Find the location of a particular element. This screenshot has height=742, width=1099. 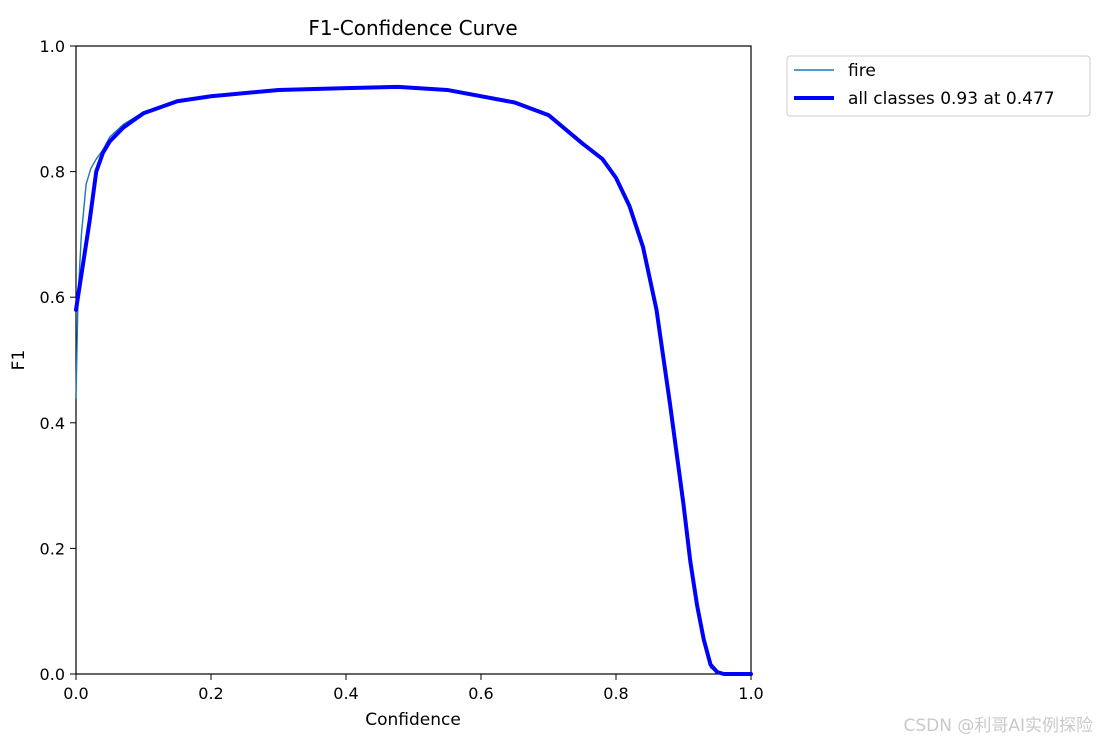

x-axis-ticks: 0.0 0.2 0.4 0.6 0.8 1.0 is located at coordinates (413, 688).